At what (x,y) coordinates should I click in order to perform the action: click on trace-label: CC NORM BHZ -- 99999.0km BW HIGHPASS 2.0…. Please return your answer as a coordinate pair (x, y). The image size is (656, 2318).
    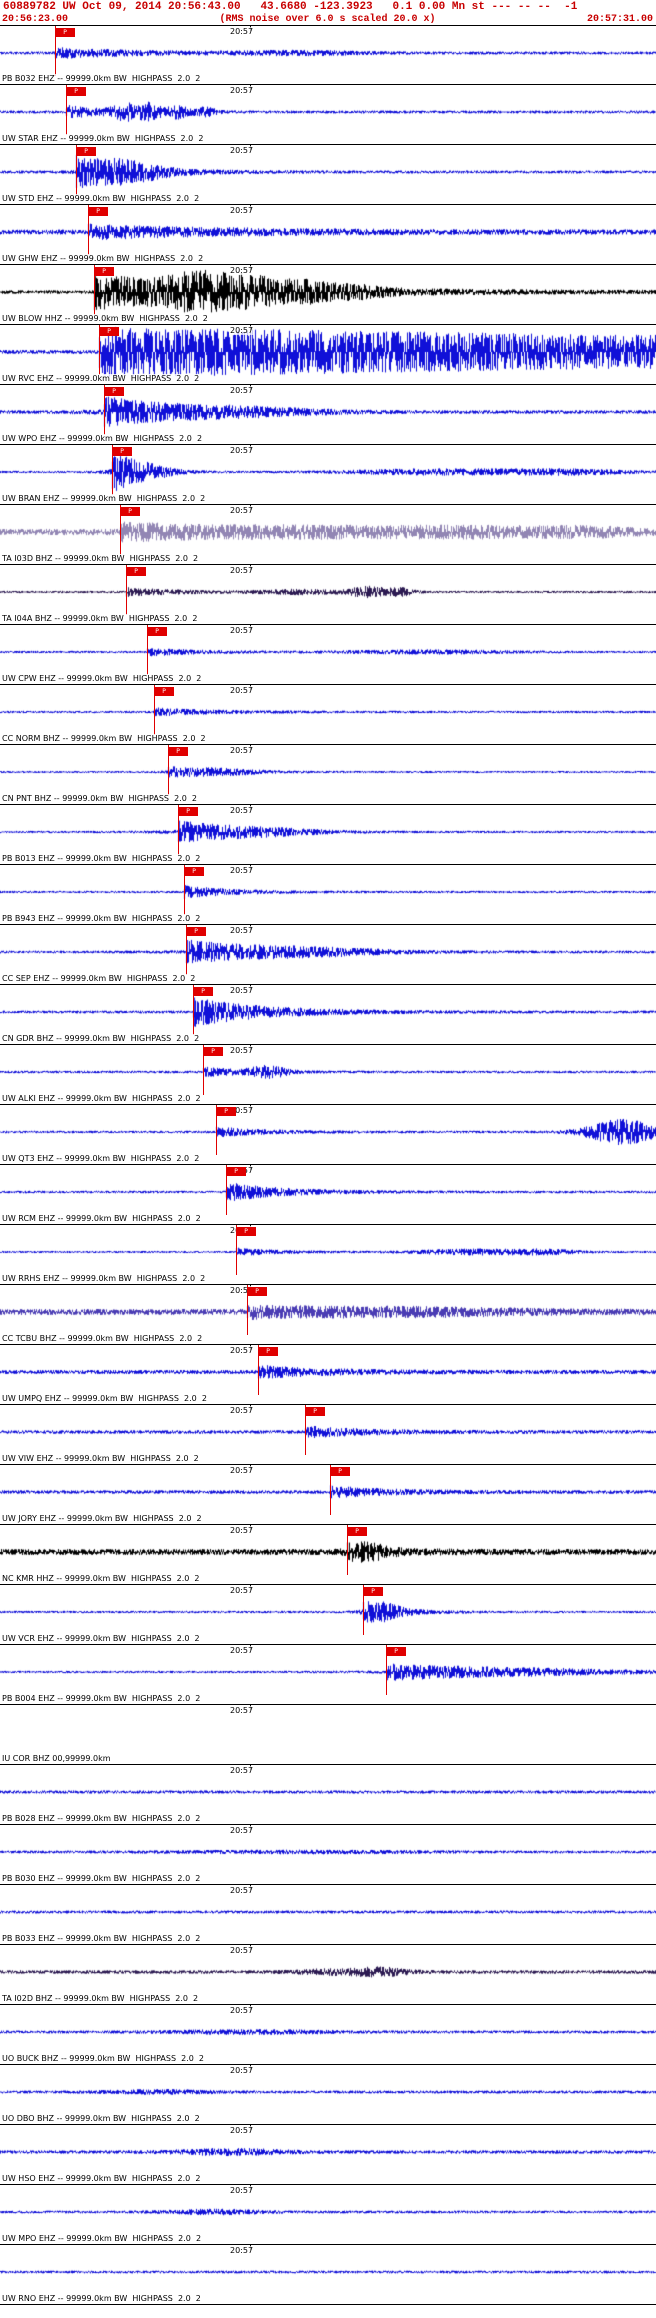
    Looking at the image, I should click on (104, 739).